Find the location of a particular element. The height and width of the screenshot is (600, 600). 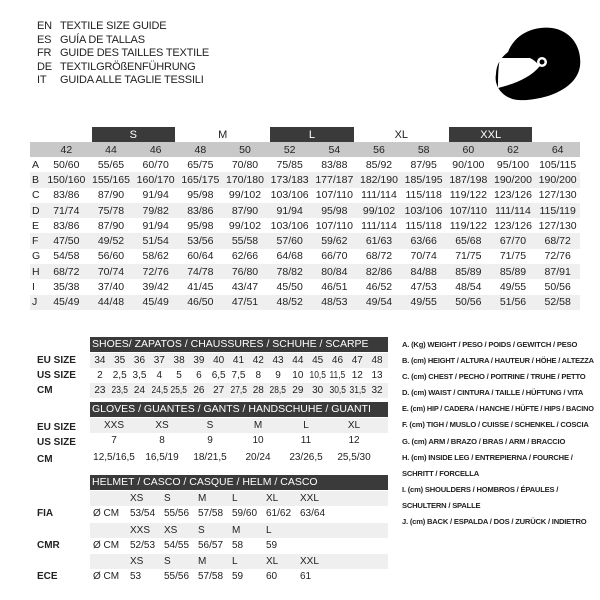

cell-text: 23/26,5 is located at coordinates (306, 457).